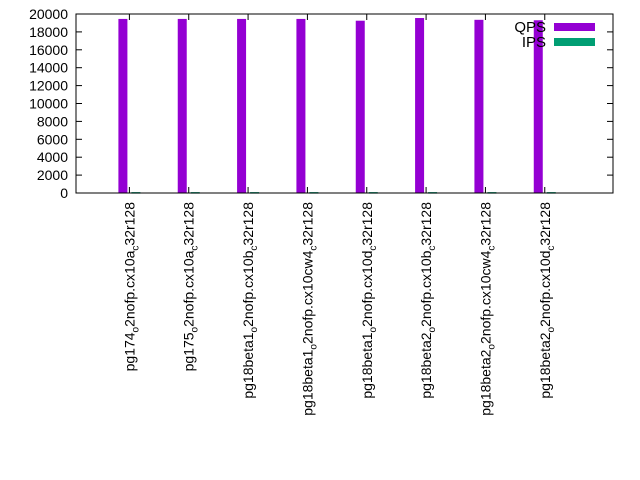  What do you see at coordinates (48, 50) in the screenshot?
I see `y-tick-label: 16000` at bounding box center [48, 50].